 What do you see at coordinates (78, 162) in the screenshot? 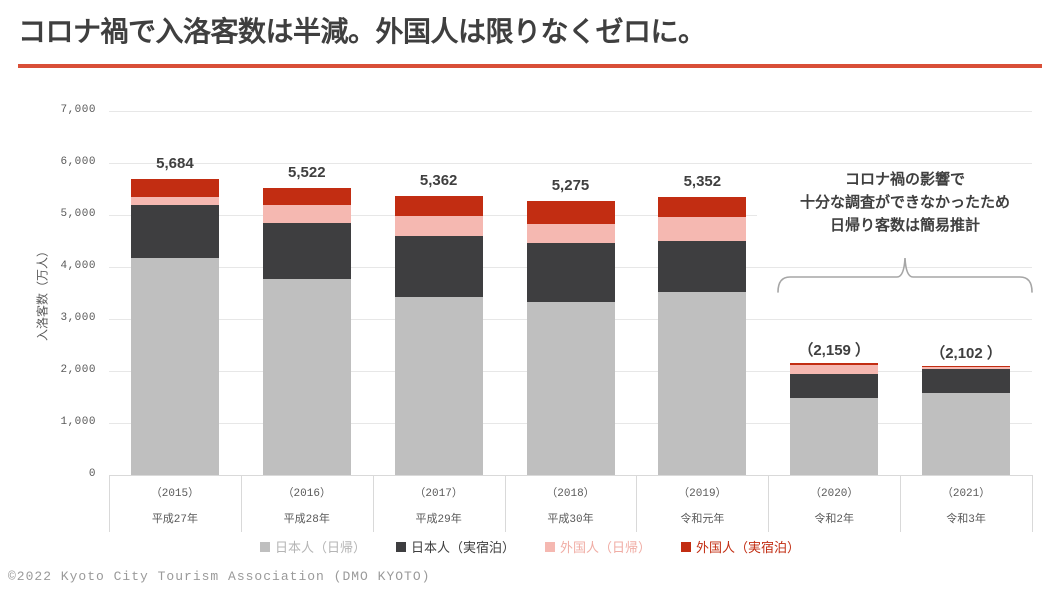
I see `y-tick-label: 6,000` at bounding box center [78, 162].